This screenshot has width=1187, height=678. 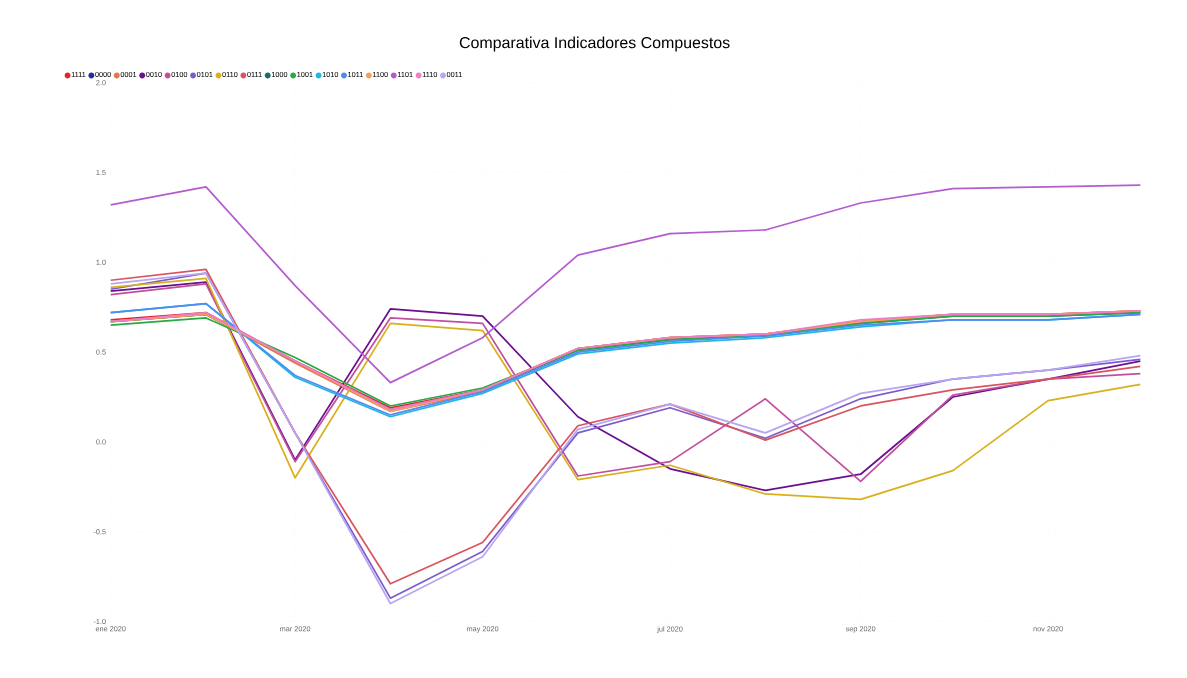 I want to click on chart-title: Comparativa Indicadores Compuestos, so click(x=594, y=44).